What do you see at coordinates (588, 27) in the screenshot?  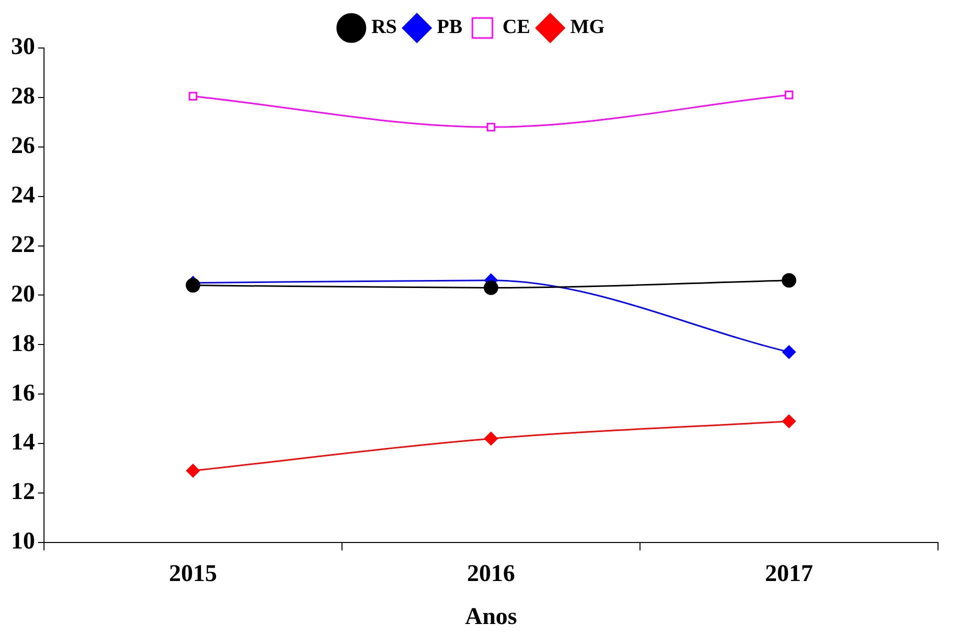 I see `legend-label: MG` at bounding box center [588, 27].